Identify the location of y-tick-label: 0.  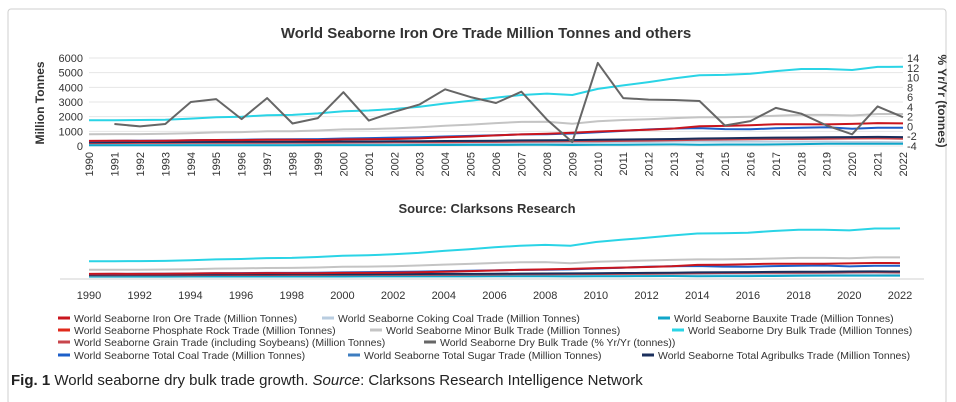
(80, 147).